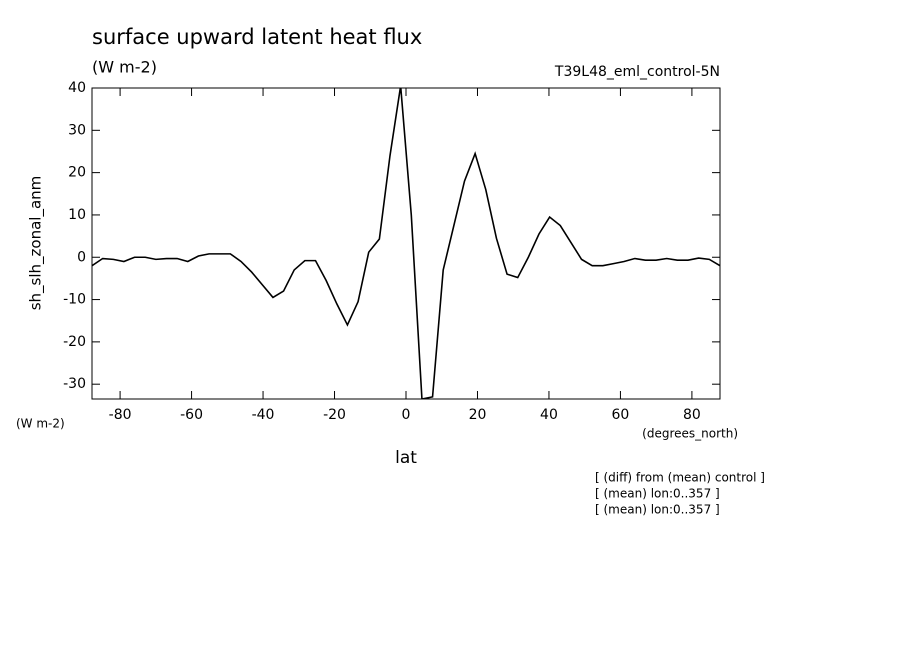  Describe the element at coordinates (406, 415) in the screenshot. I see `x-tick-label: 0` at that location.